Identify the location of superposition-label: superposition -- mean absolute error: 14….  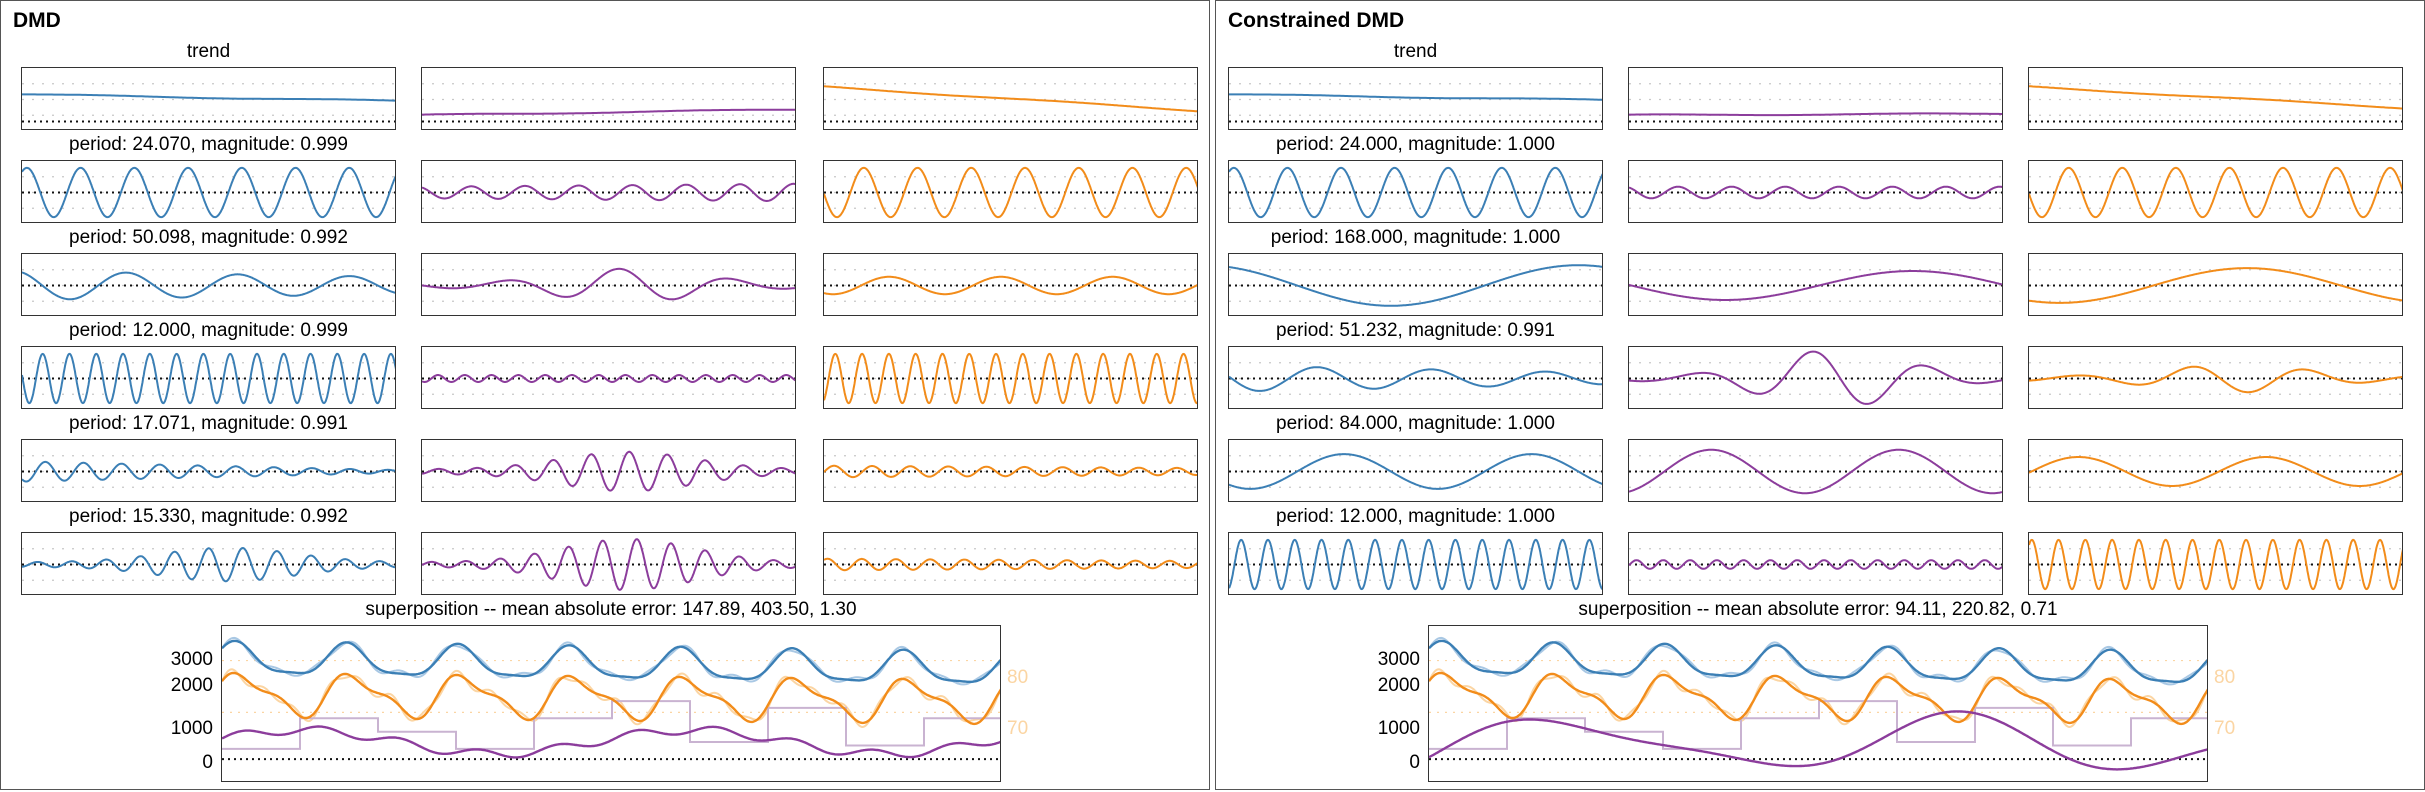
(611, 609).